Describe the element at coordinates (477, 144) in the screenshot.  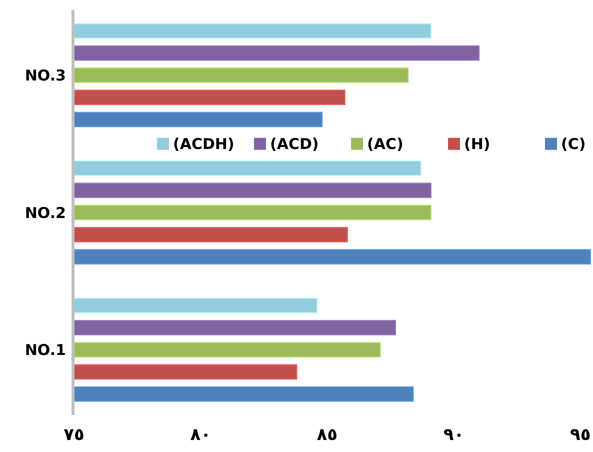
I see `legend-label: (H)` at that location.